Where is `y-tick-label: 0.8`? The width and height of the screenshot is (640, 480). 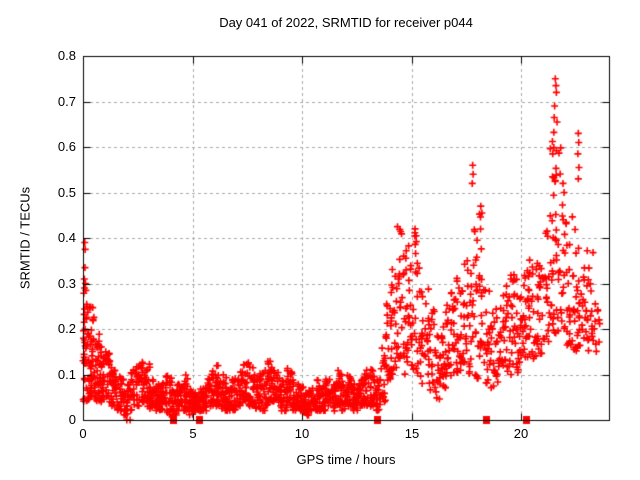
y-tick-label: 0.8 is located at coordinates (66, 55).